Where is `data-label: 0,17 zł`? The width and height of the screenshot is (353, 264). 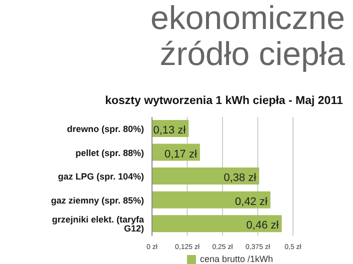
data-label: 0,17 zł is located at coordinates (181, 154).